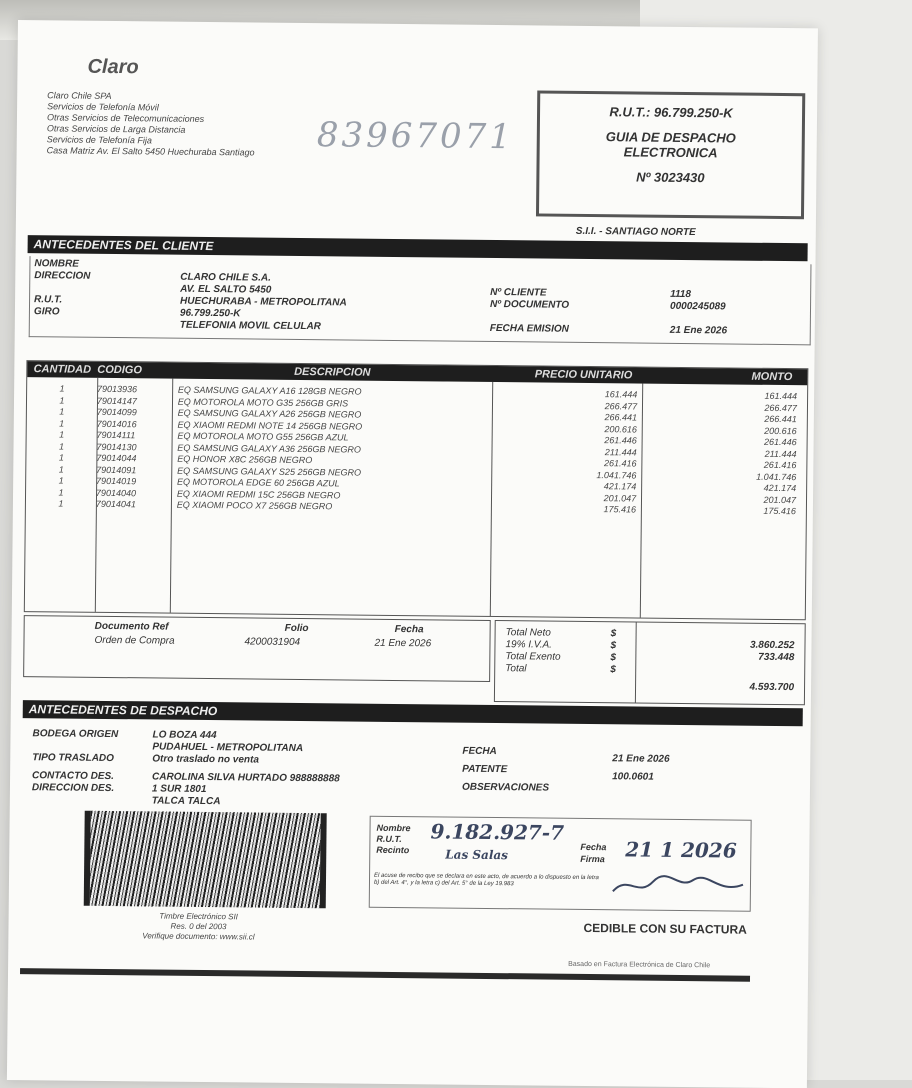 The height and width of the screenshot is (1088, 912). What do you see at coordinates (116, 446) in the screenshot?
I see `item-code: 79014130` at bounding box center [116, 446].